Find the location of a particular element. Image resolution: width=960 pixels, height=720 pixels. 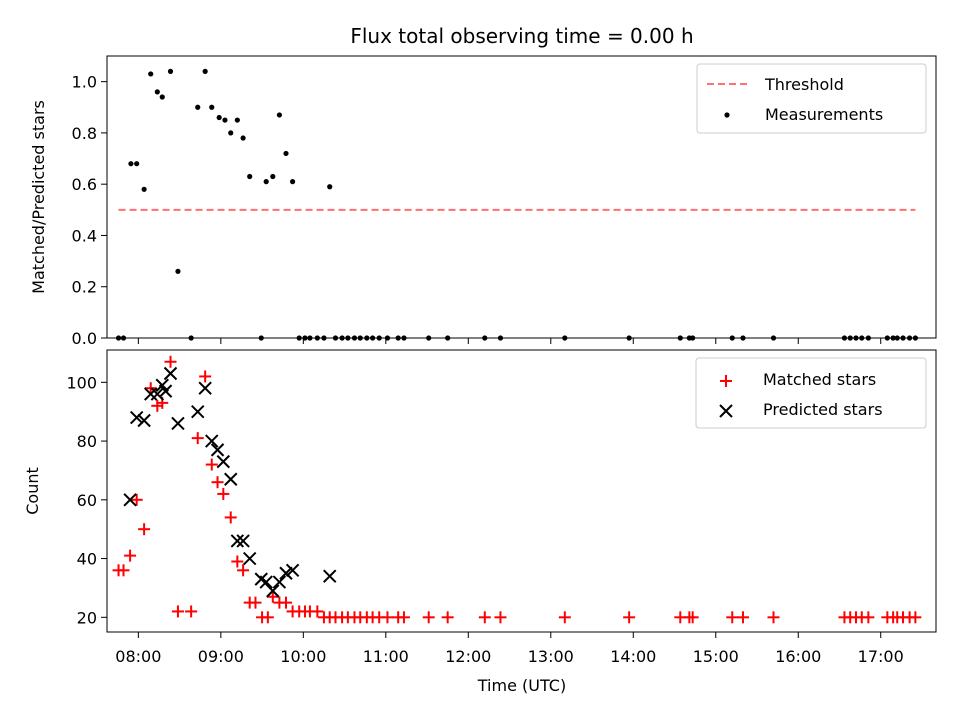

ratio-x-ticks is located at coordinates (509, 341).